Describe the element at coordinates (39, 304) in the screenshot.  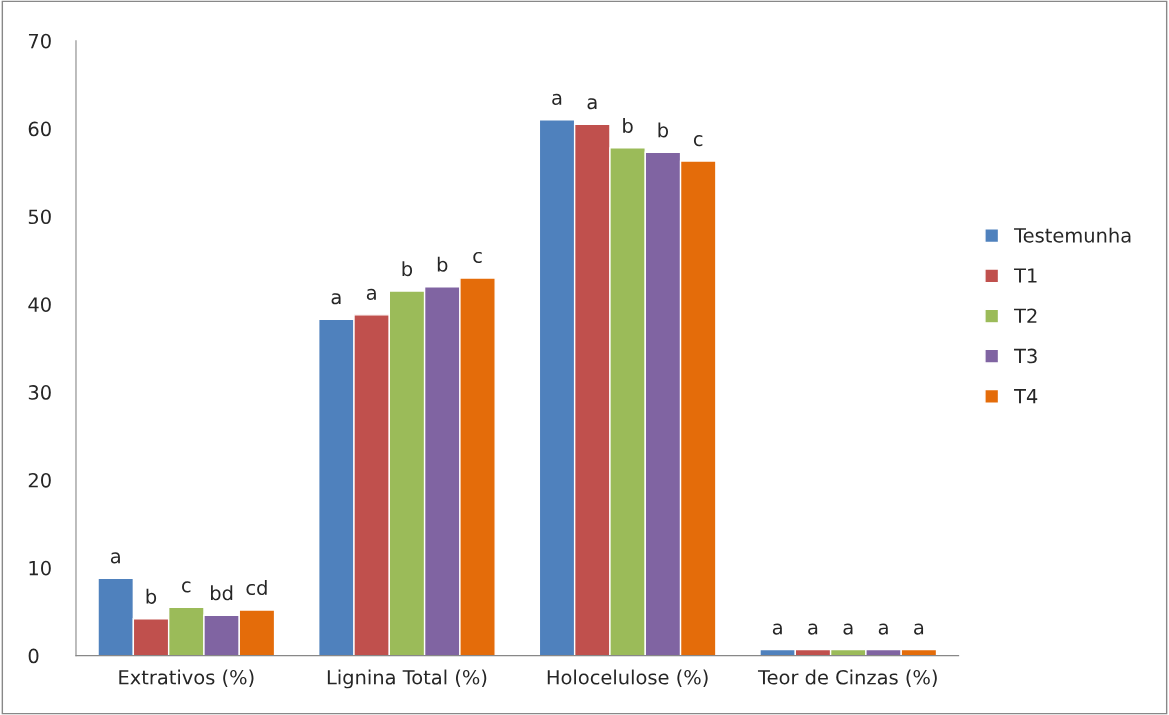
I see `y-tick-label: 40` at that location.